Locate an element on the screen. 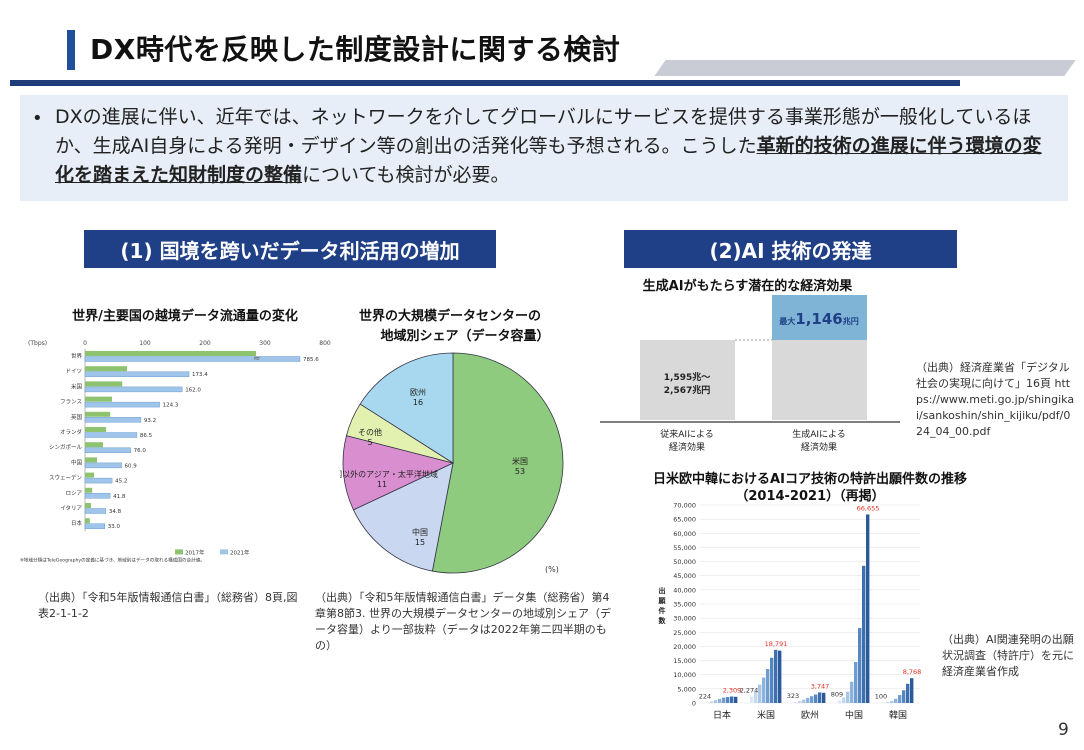 Image resolution: width=1084 pixels, height=750 pixels. chart2-slice-name: 中国以外のアジア・太平洋地域 is located at coordinates (389, 474).